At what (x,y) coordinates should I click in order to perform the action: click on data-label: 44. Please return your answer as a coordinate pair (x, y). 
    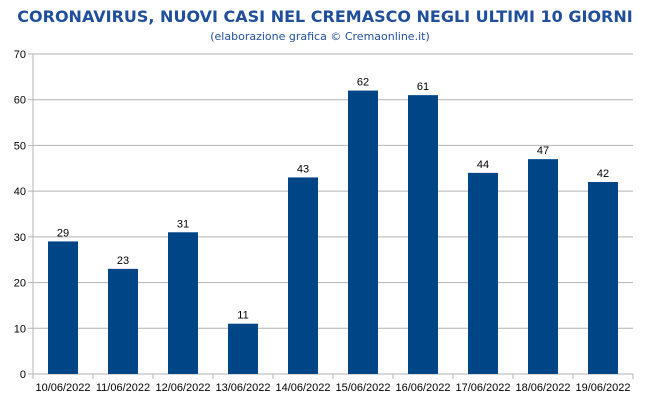
    Looking at the image, I should click on (483, 165).